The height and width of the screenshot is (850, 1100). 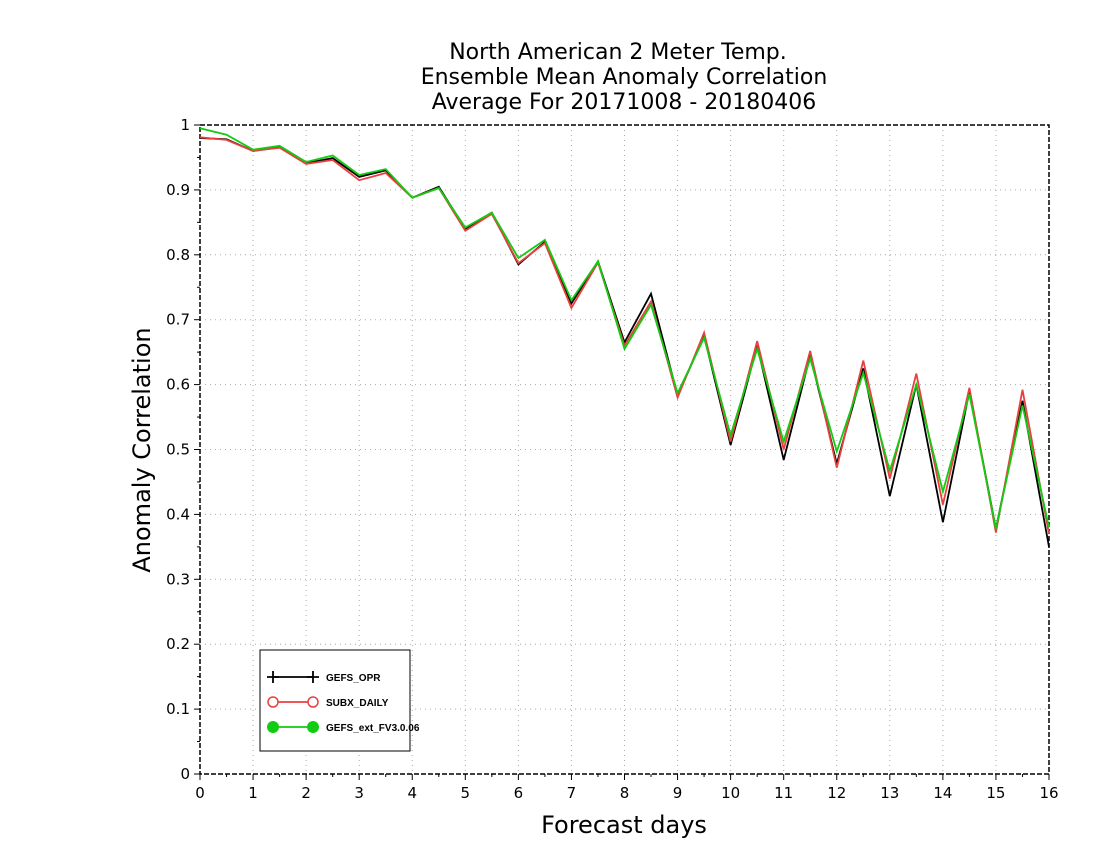 What do you see at coordinates (942, 793) in the screenshot?
I see `x-tick-label: 14` at bounding box center [942, 793].